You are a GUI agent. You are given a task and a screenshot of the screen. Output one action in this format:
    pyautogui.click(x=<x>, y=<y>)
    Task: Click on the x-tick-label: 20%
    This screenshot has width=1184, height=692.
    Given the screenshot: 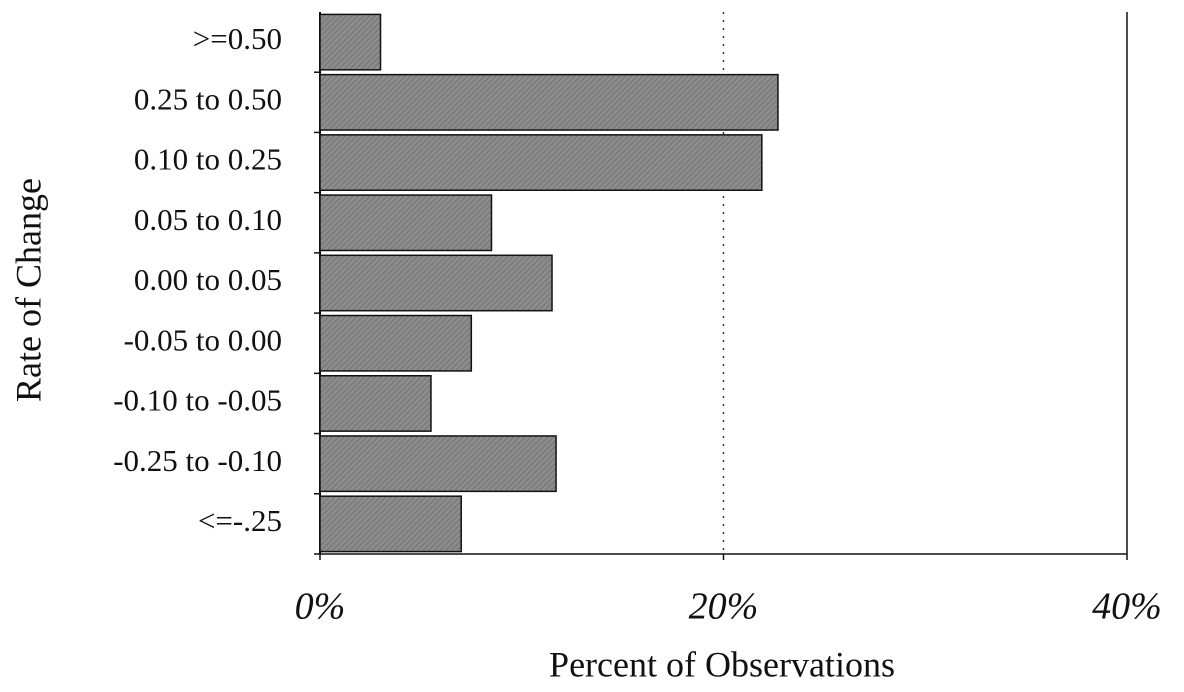 What is the action you would take?
    pyautogui.click(x=724, y=607)
    